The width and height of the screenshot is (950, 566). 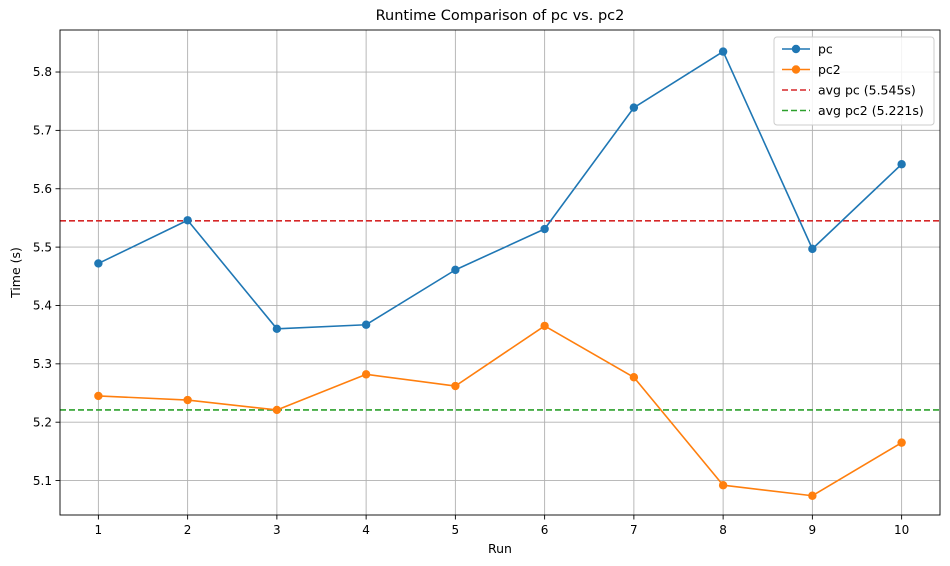 I want to click on x-axis-label: Run, so click(x=500, y=548).